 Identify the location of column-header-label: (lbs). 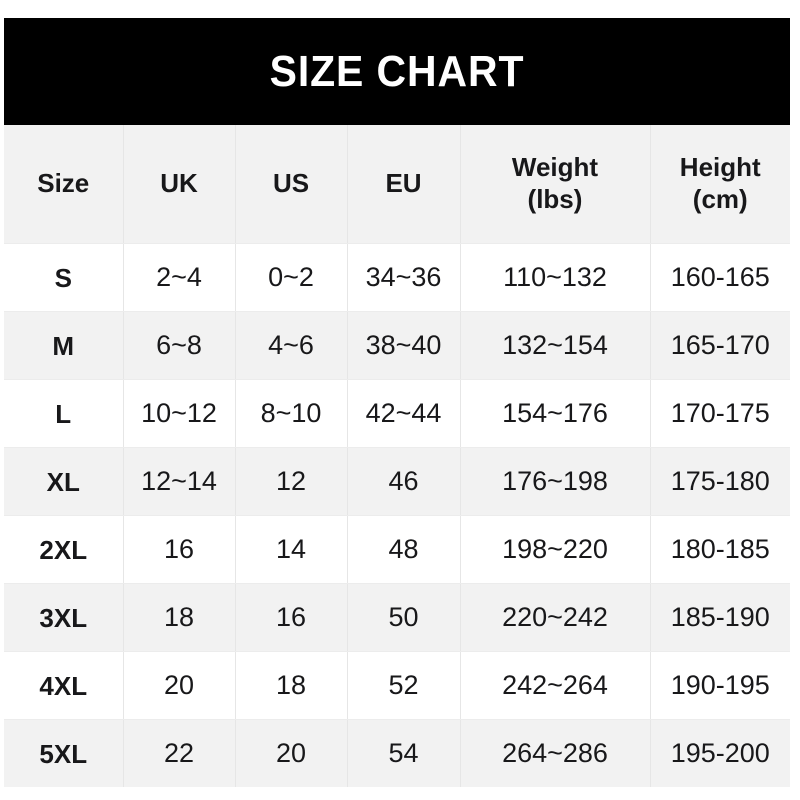
(555, 199).